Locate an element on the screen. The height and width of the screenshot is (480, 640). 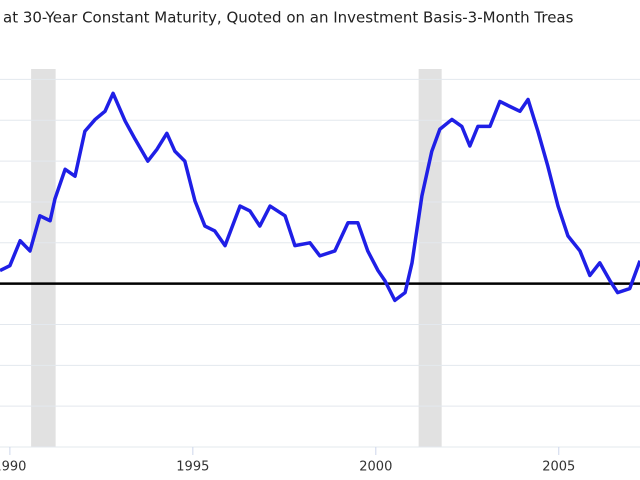
x-tick-label: 2005 is located at coordinates (558, 467).